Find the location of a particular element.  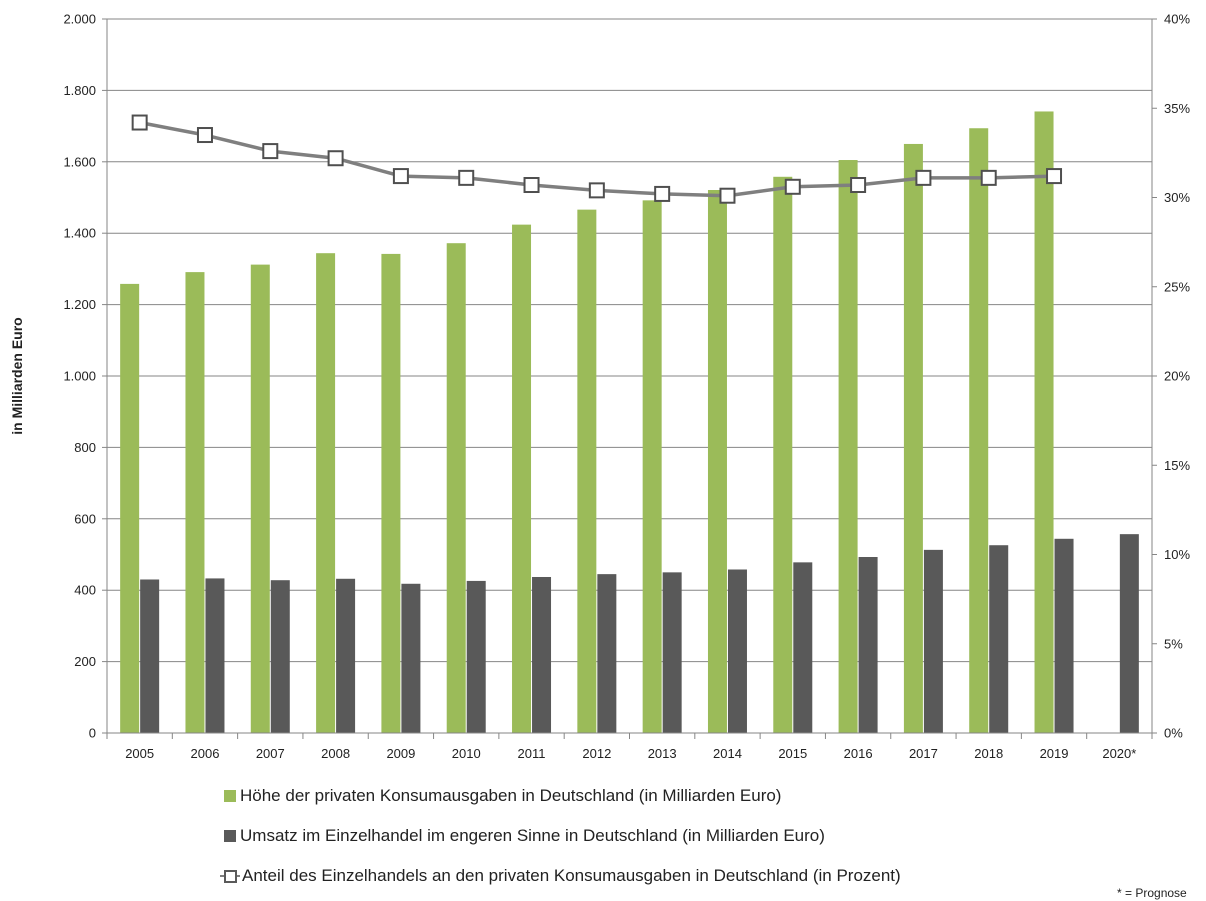

x-tick-label: 2007 is located at coordinates (270, 753).